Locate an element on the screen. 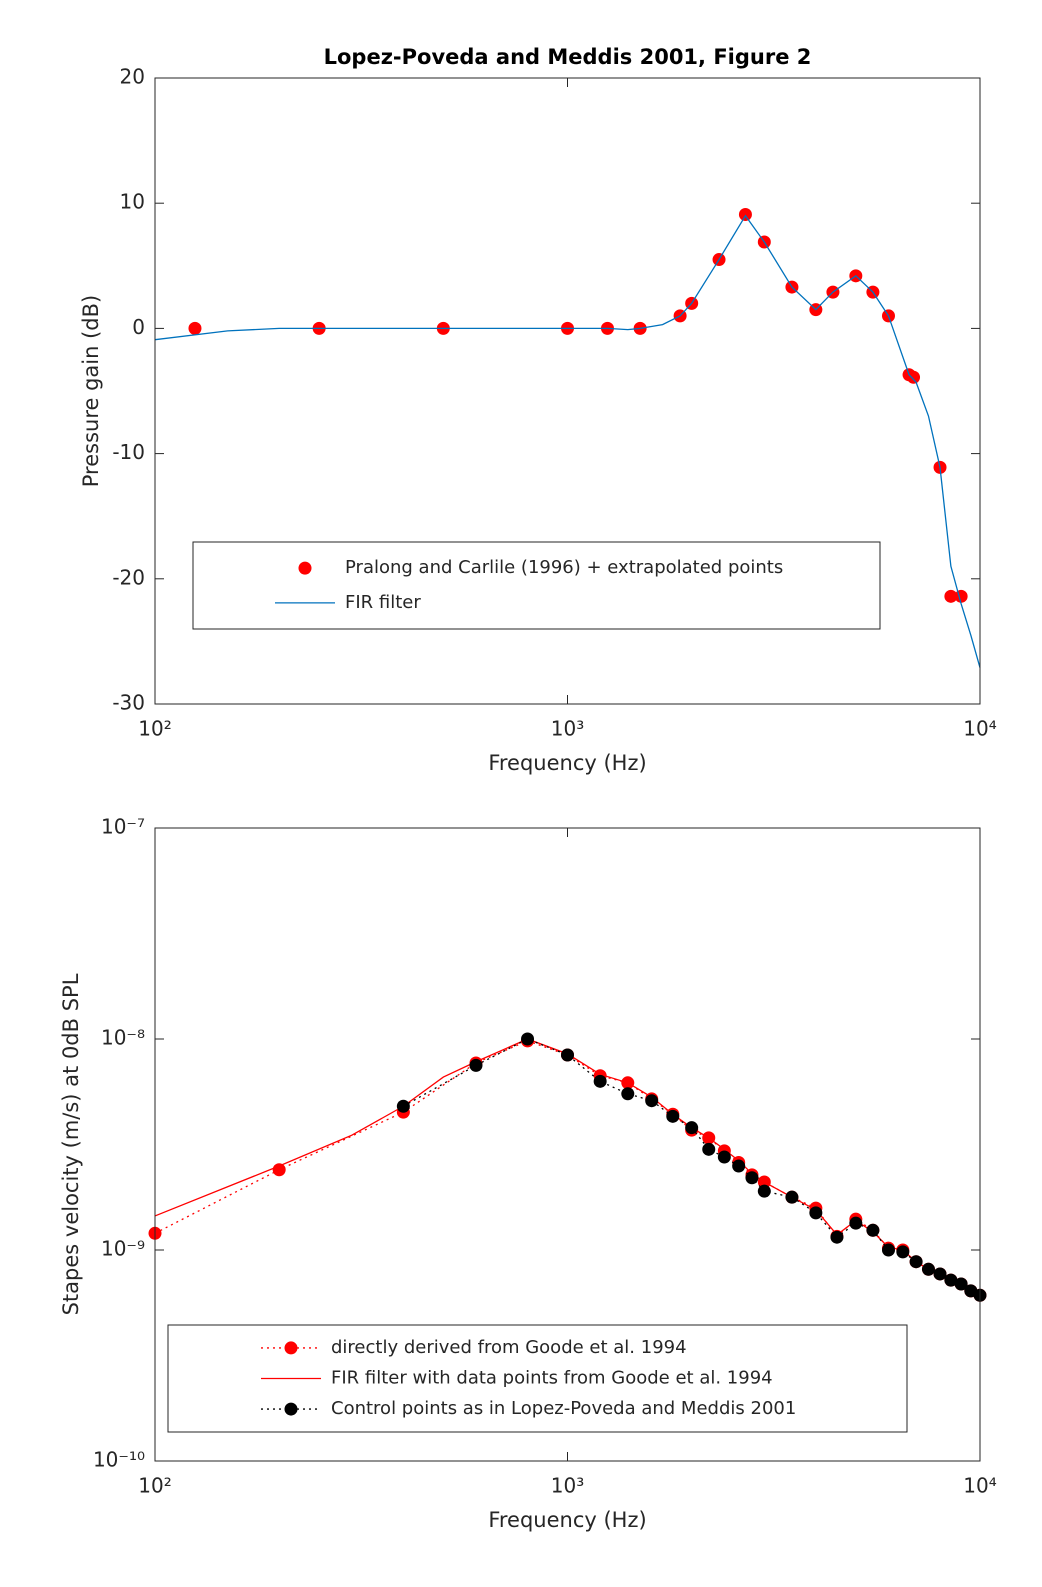 This screenshot has height=1587, width=1042. y-tick-label: 10⁻⁸ is located at coordinates (123, 1038).